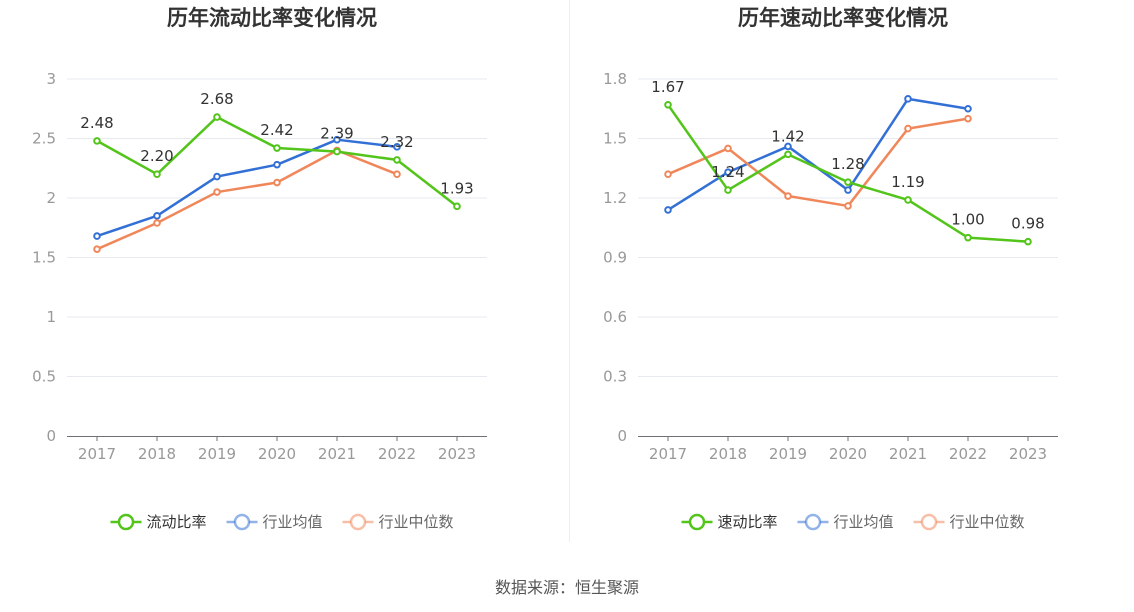  What do you see at coordinates (729, 522) in the screenshot?
I see `legend-item: 速动比率` at bounding box center [729, 522].